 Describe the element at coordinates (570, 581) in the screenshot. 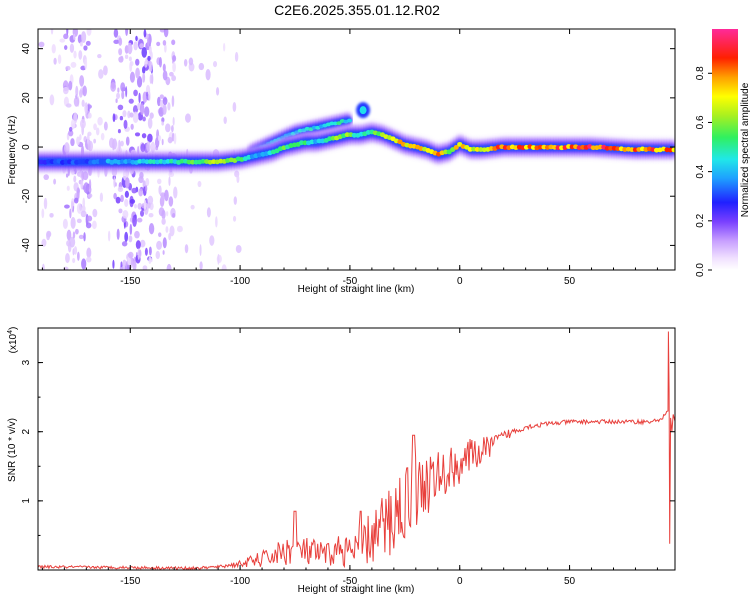

I see `x-tick-label: 50` at that location.